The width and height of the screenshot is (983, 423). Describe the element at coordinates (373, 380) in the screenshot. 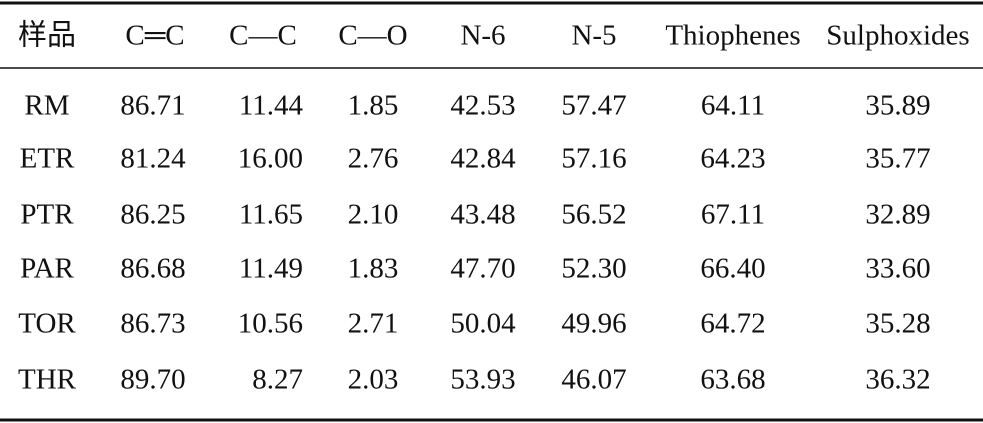

I see `cell: 2.03` at that location.